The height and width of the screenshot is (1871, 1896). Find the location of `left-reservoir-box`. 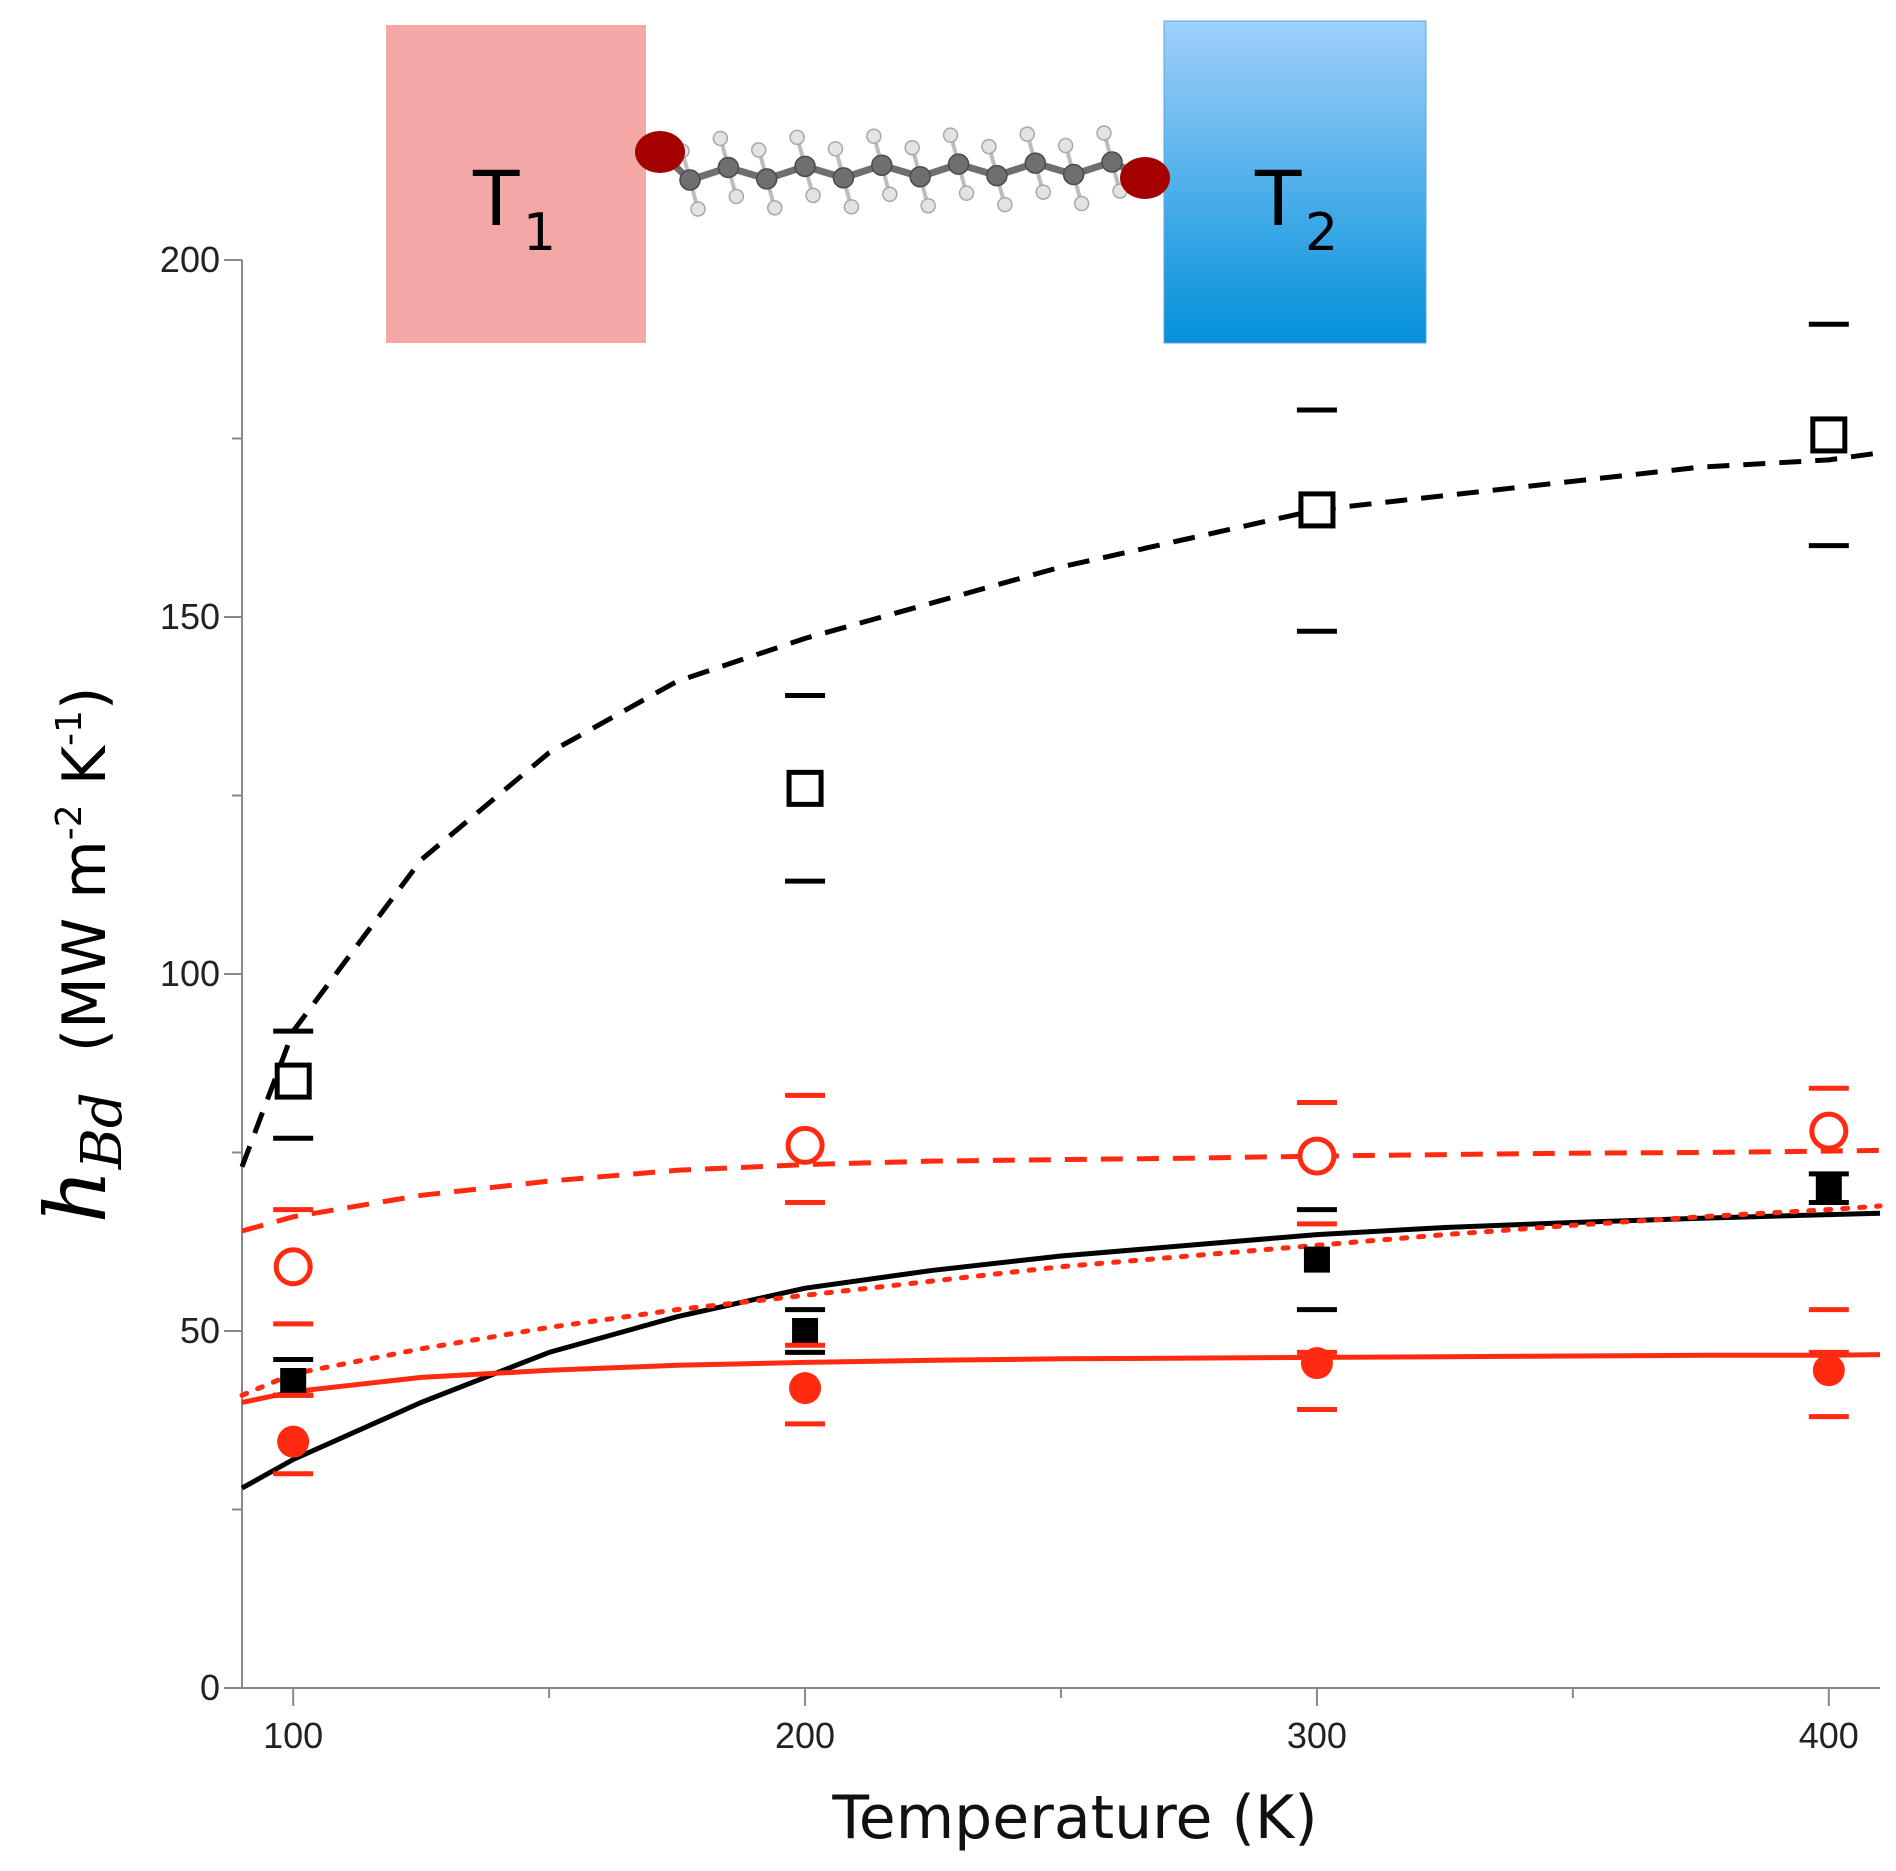

left-reservoir-box is located at coordinates (516, 184).